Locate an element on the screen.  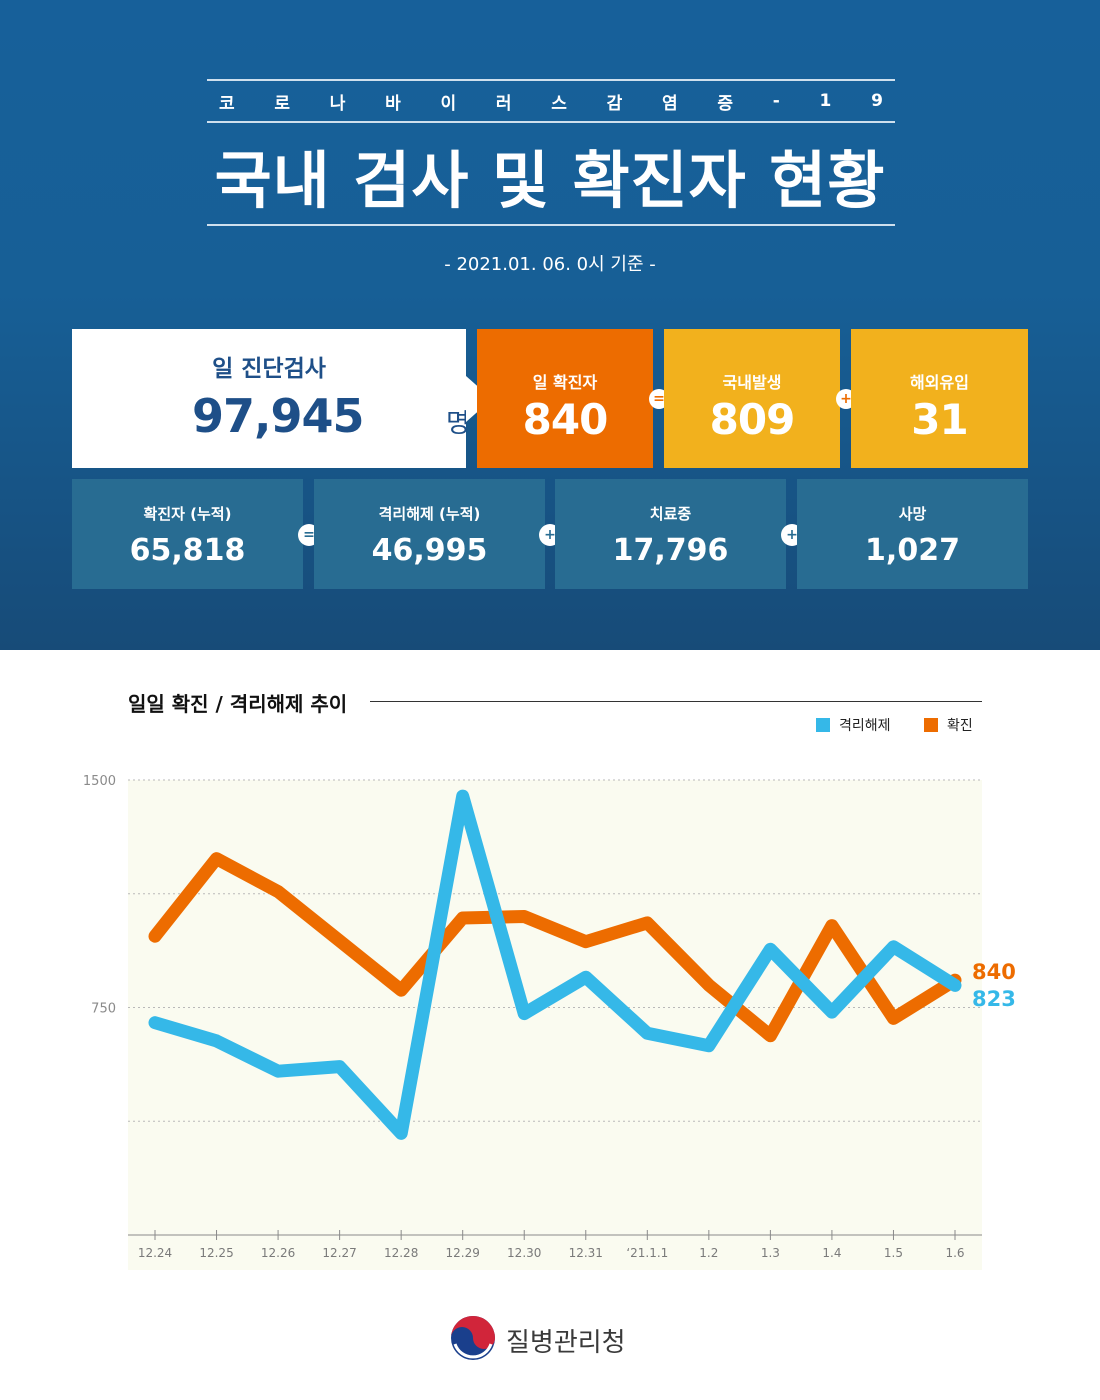
x-tick-label: 1.5 is located at coordinates (893, 1253).